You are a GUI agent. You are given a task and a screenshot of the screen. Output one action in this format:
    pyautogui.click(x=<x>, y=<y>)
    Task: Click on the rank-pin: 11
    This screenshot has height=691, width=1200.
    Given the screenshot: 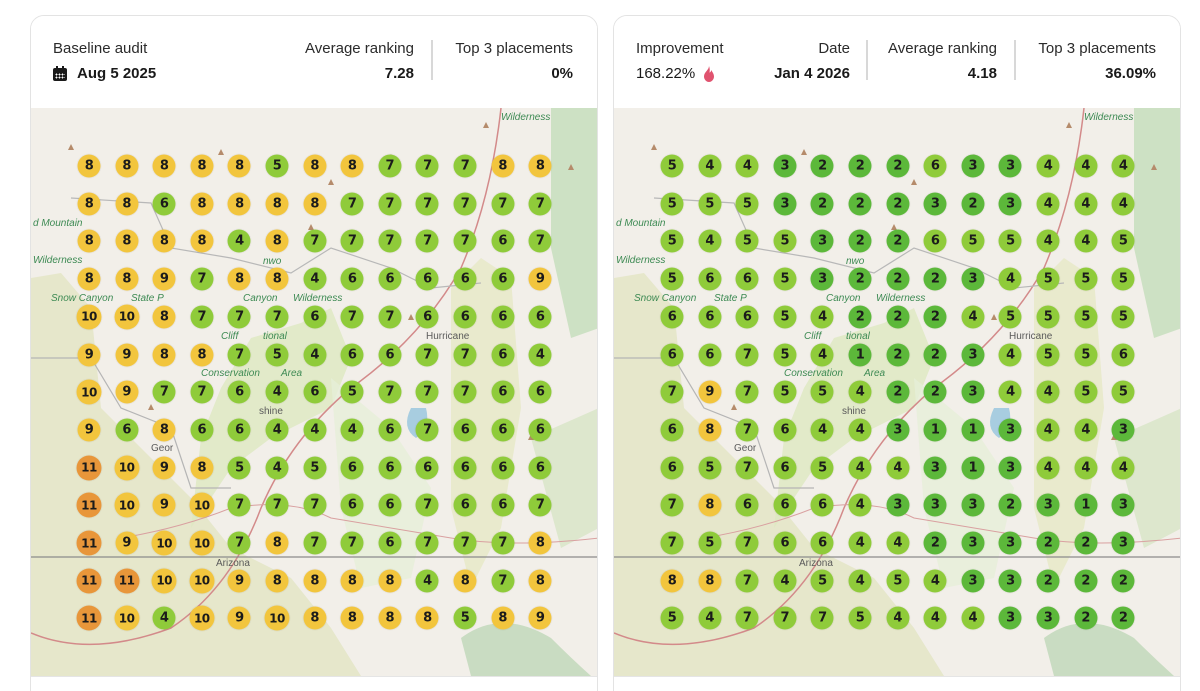 What is the action you would take?
    pyautogui.click(x=89, y=543)
    